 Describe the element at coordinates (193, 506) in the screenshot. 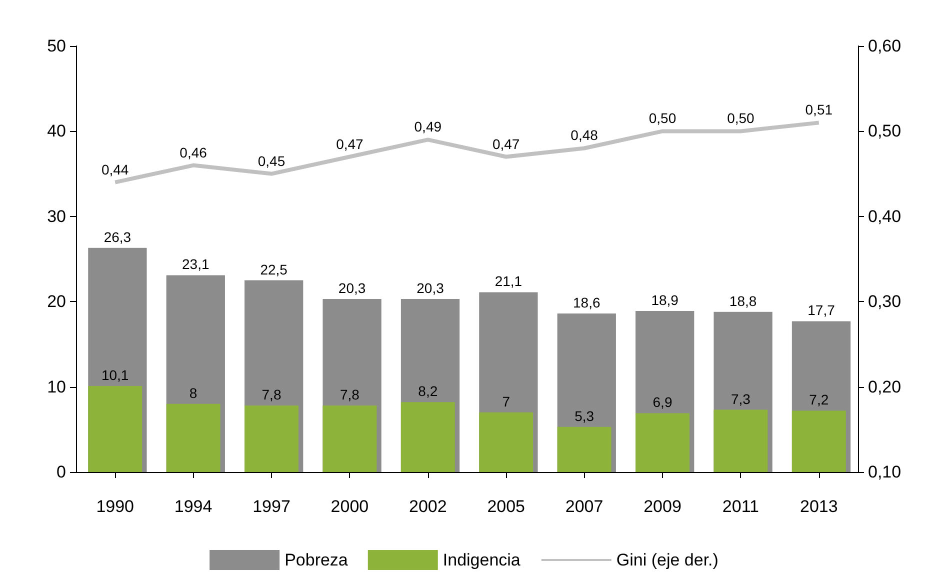

I see `x-tick-label: 1994` at that location.